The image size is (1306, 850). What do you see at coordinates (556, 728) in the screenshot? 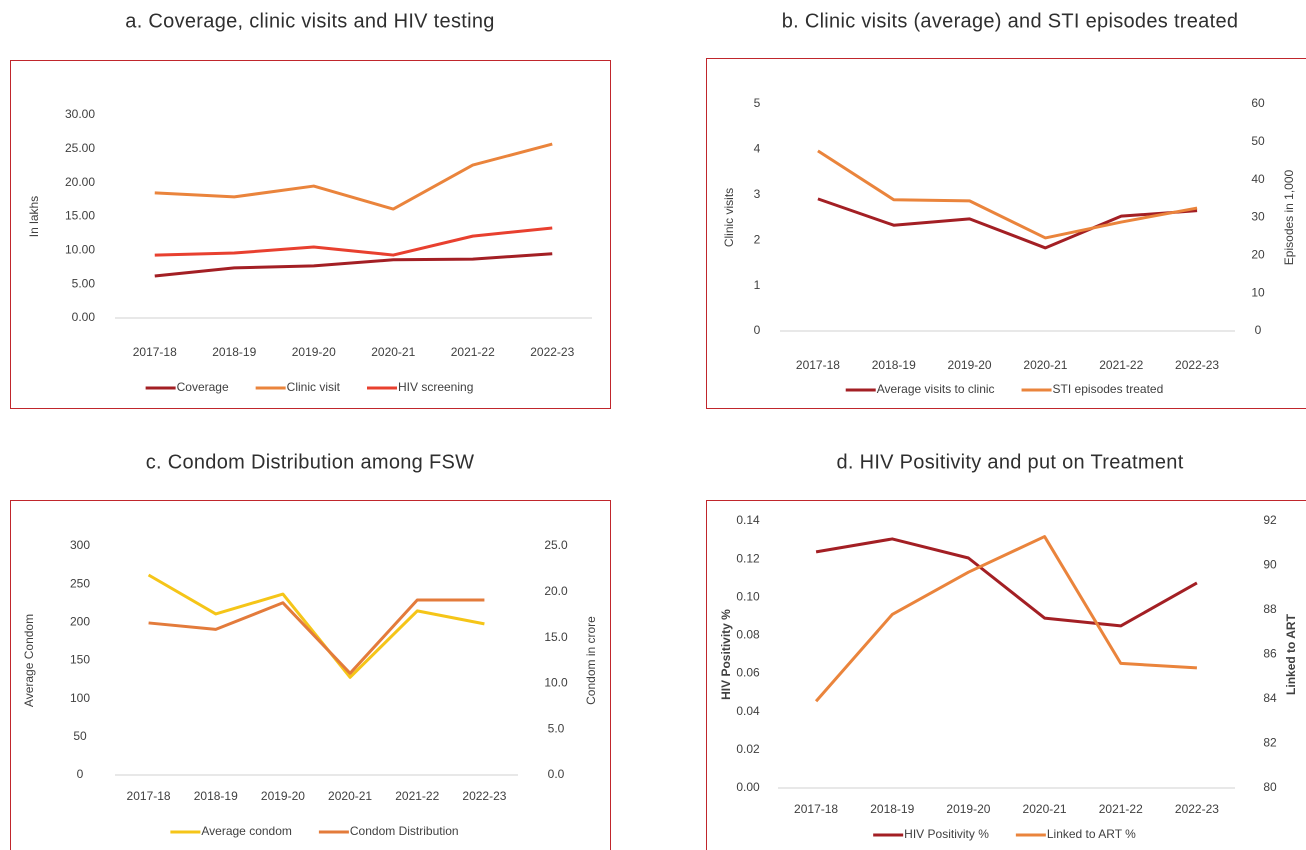
I see `y-tick-label: 5.0` at bounding box center [556, 728].